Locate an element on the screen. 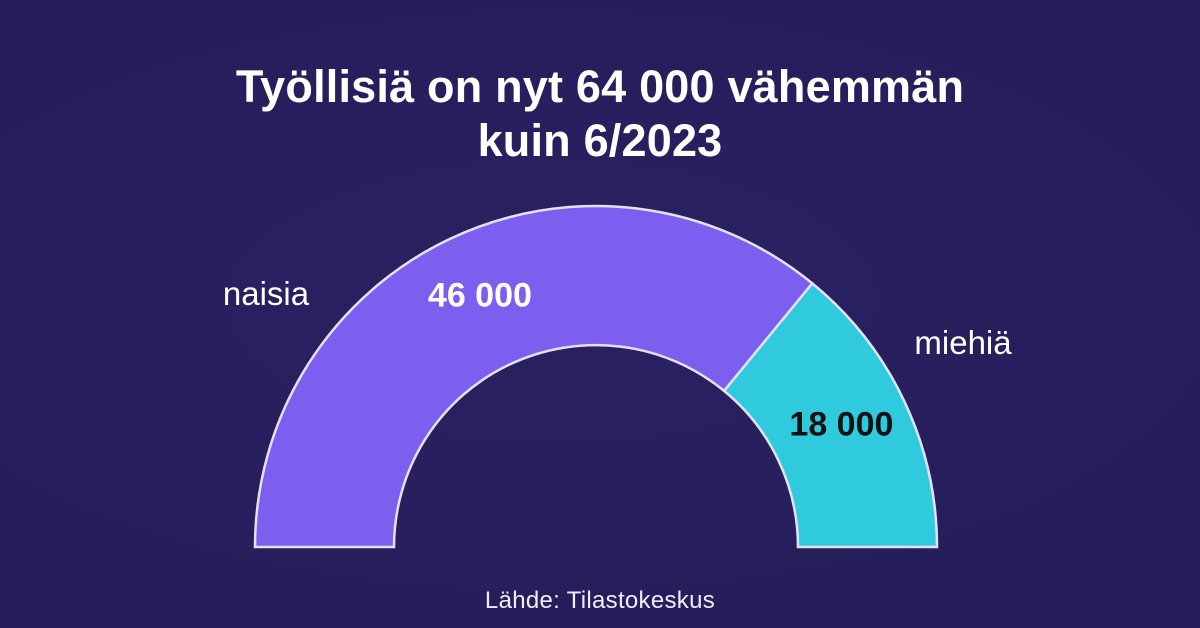  chart-title-line2: kuin 6/2023 is located at coordinates (600, 140).